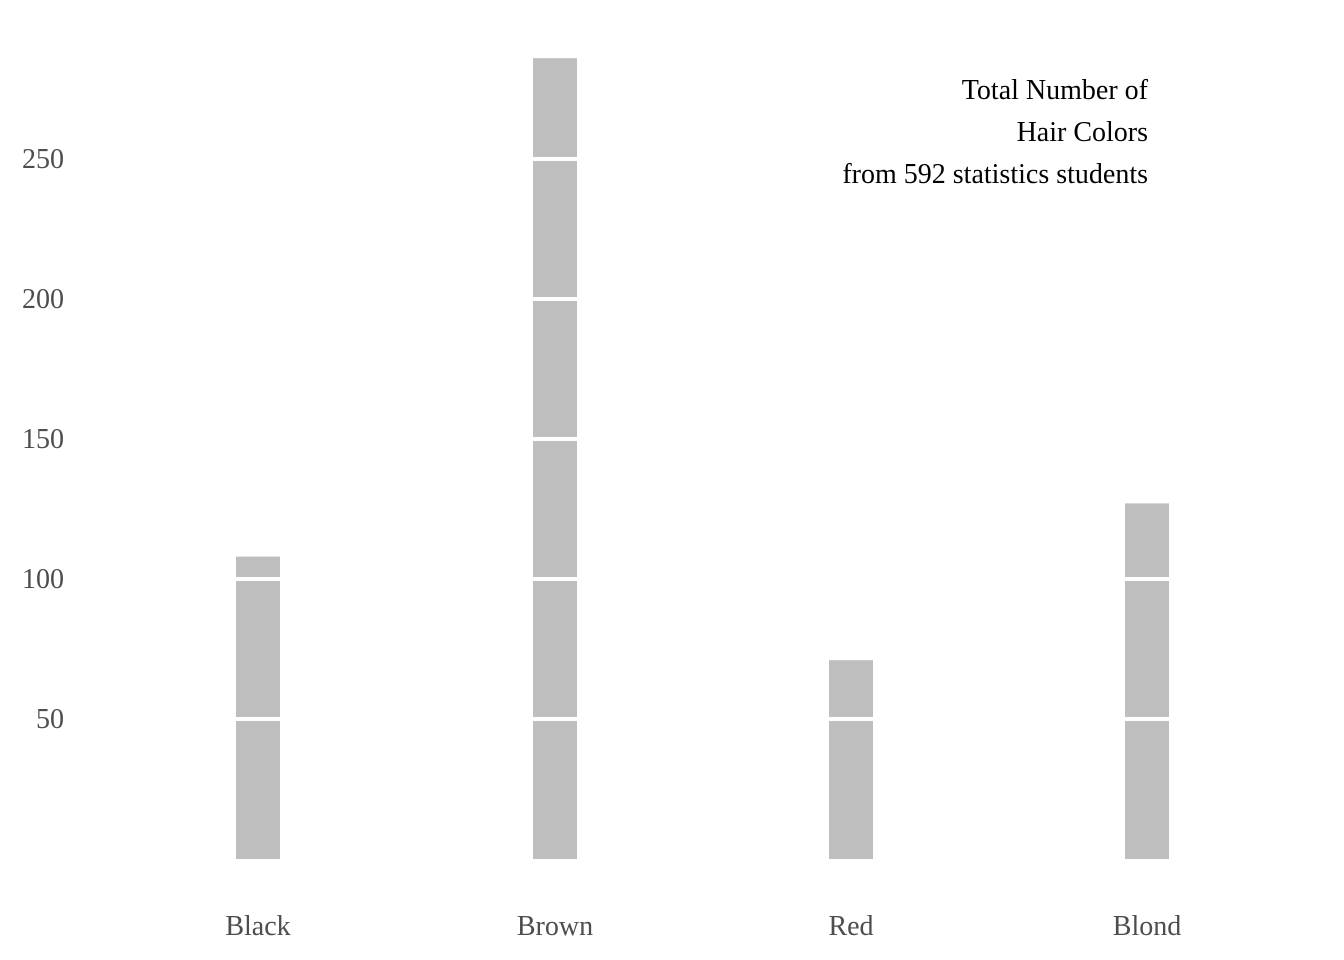 Image resolution: width=1344 pixels, height=960 pixels. I want to click on bar-blond, so click(1147, 681).